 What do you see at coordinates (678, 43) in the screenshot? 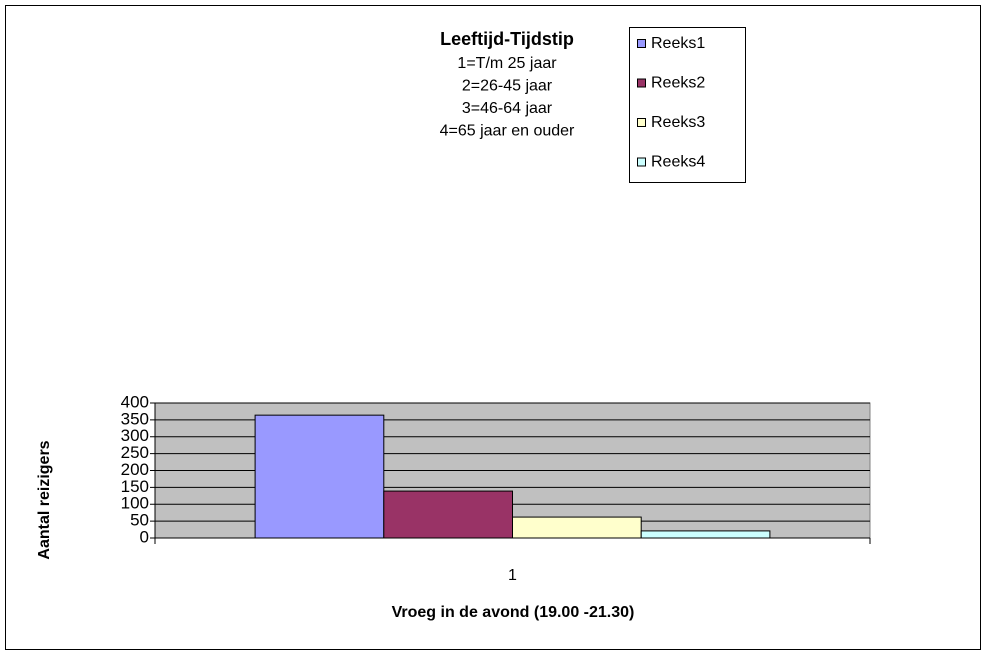
I see `legend-label: Reeks1` at bounding box center [678, 43].